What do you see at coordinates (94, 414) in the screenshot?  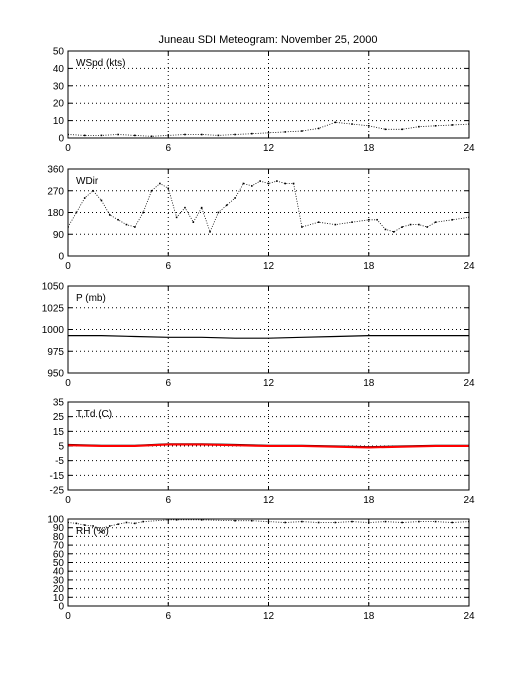 I see `panel-label: T,Td (C)` at bounding box center [94, 414].